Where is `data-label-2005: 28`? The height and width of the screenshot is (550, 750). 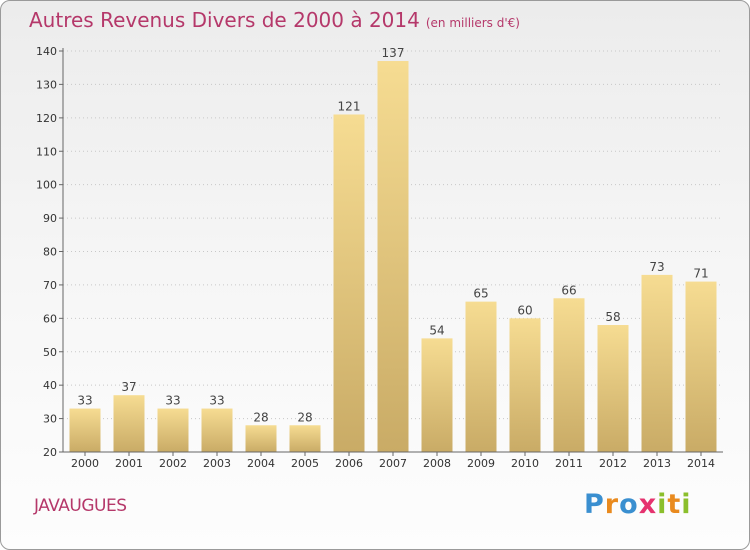 data-label-2005: 28 is located at coordinates (304, 417).